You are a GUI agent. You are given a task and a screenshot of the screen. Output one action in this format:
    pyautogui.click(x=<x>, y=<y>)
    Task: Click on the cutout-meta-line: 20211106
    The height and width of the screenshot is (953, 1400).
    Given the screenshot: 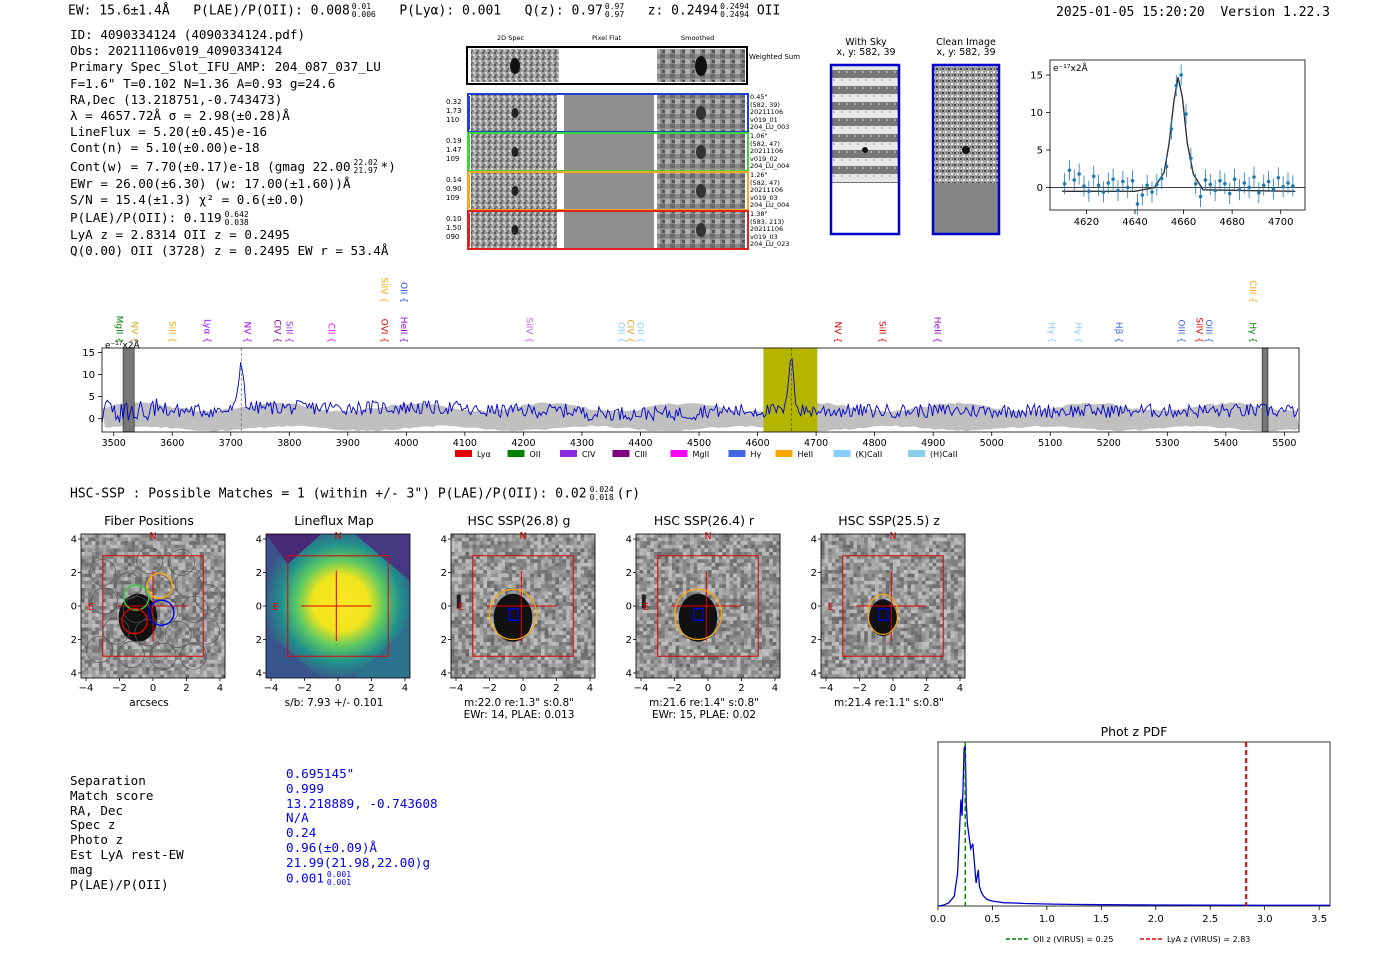 What is the action you would take?
    pyautogui.click(x=767, y=151)
    